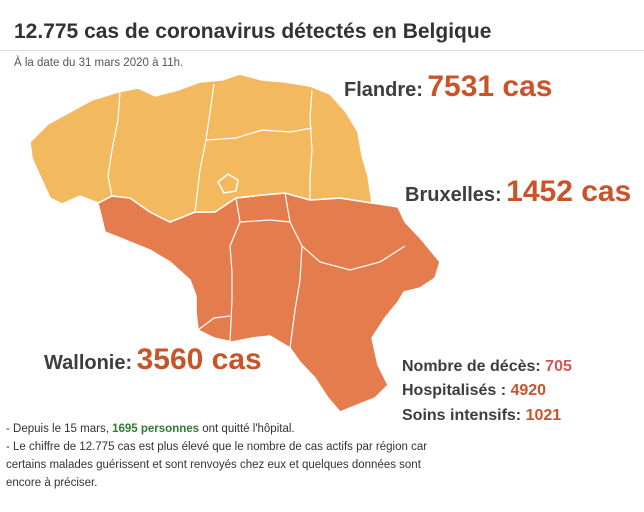 Image resolution: width=644 pixels, height=512 pixels. I want to click on icu-label: Soins intensifs:, so click(462, 415).